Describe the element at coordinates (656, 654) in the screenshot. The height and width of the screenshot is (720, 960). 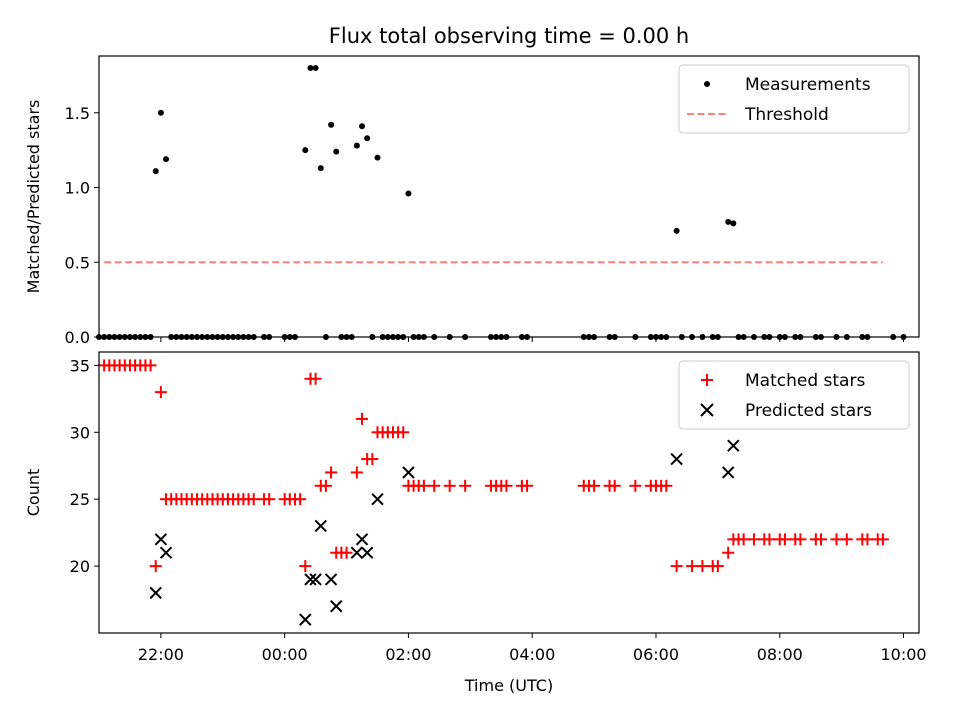
I see `x-tick-label: 06:00` at that location.